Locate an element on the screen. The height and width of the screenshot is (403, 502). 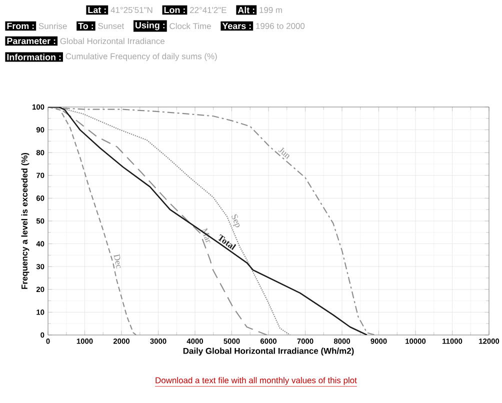
text: Sunrise is located at coordinates (52, 26).